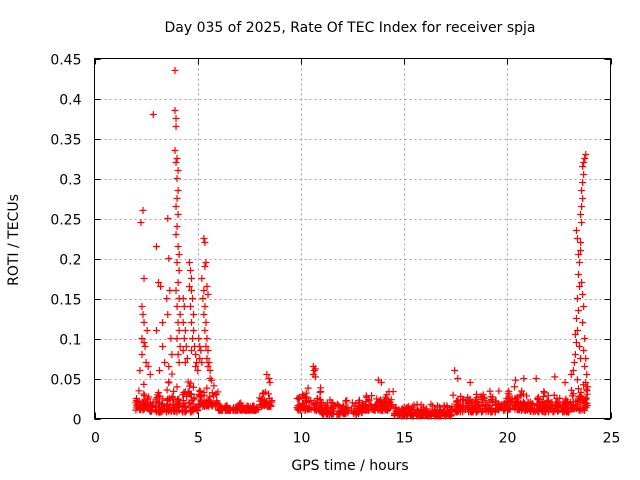 This screenshot has height=480, width=640. What do you see at coordinates (405, 439) in the screenshot?
I see `x-tick-label: 15` at bounding box center [405, 439].